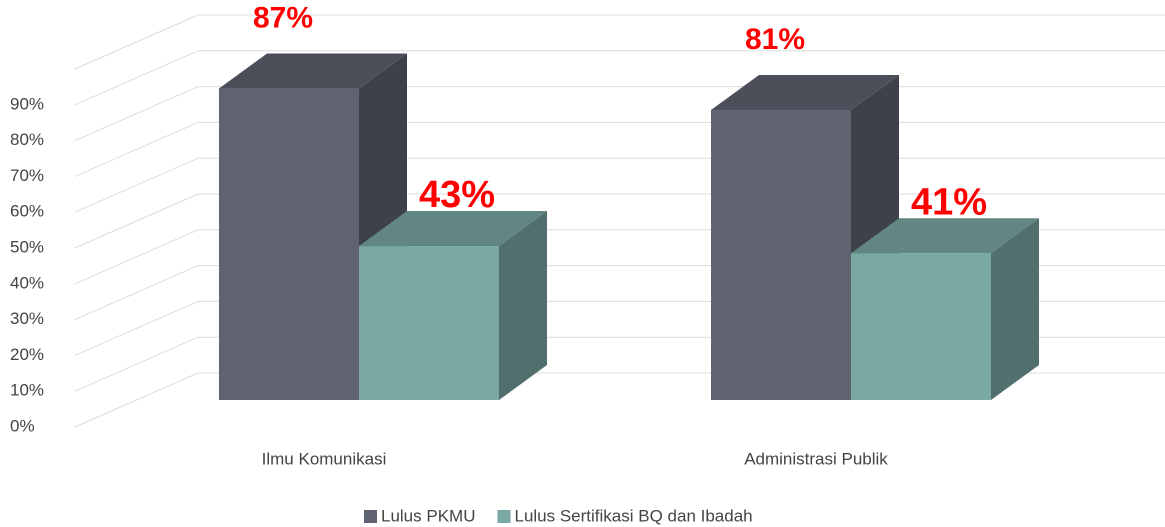 The image size is (1165, 527). What do you see at coordinates (775, 39) in the screenshot?
I see `value-label: 81%` at bounding box center [775, 39].